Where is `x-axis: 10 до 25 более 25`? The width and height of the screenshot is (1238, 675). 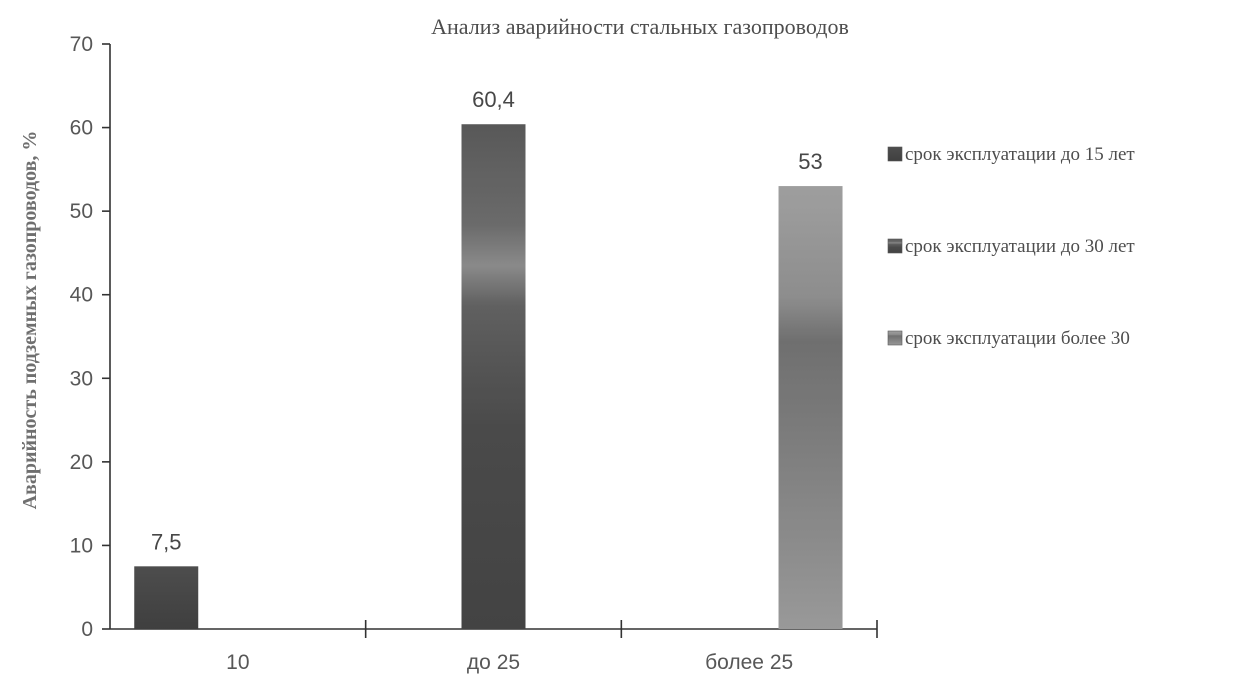 x-axis: 10 до 25 более 25 is located at coordinates (494, 647).